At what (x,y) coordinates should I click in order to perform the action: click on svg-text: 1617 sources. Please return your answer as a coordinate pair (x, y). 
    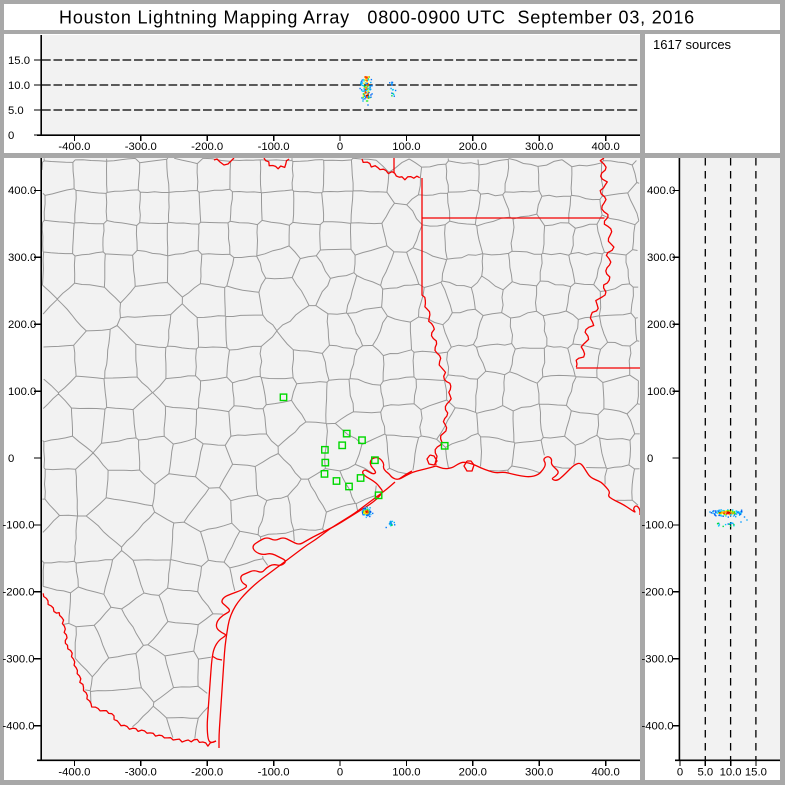
    Looking at the image, I should click on (692, 44).